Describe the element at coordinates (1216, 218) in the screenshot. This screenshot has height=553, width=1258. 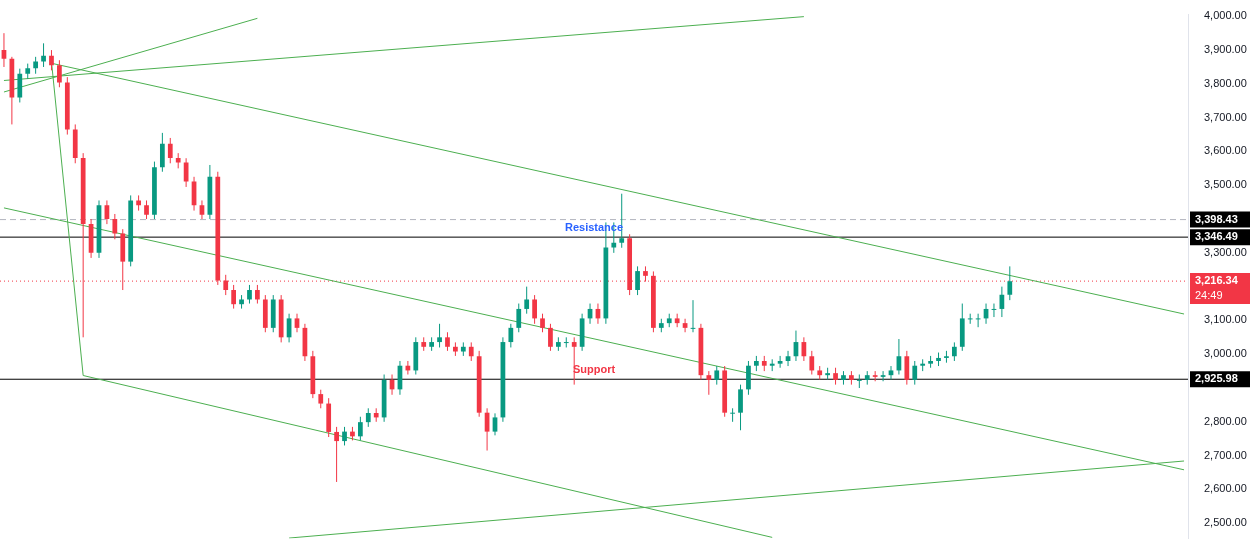
I see `ref-line-label: 3,398.43` at that location.